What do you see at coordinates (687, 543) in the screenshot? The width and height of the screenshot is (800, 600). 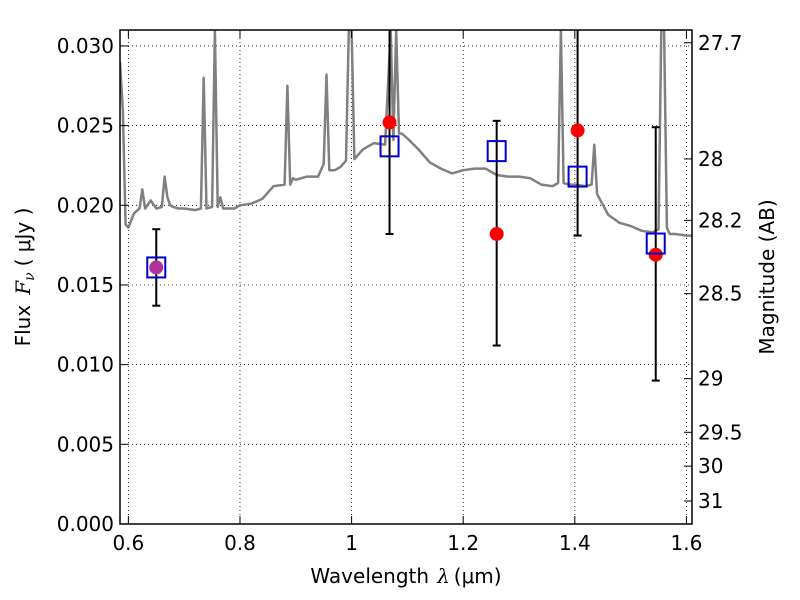 I see `x-tick-label: 1.6` at bounding box center [687, 543].